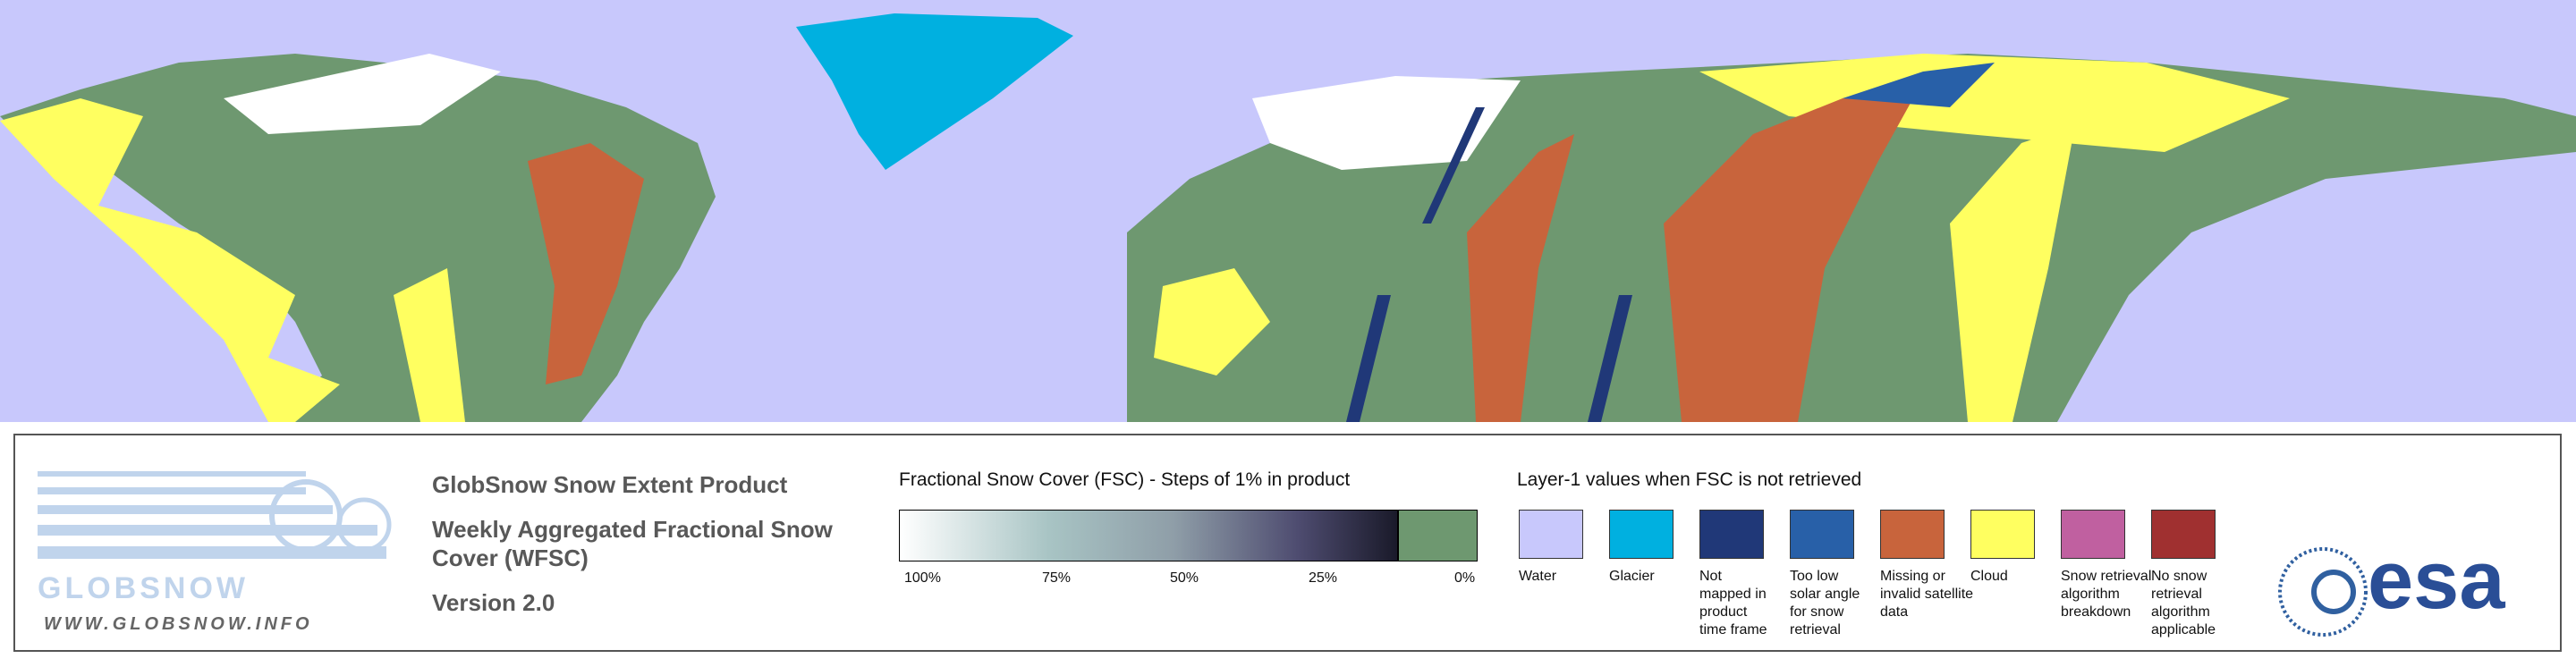 Image resolution: width=2576 pixels, height=667 pixels. I want to click on solar, so click(1919, 85).